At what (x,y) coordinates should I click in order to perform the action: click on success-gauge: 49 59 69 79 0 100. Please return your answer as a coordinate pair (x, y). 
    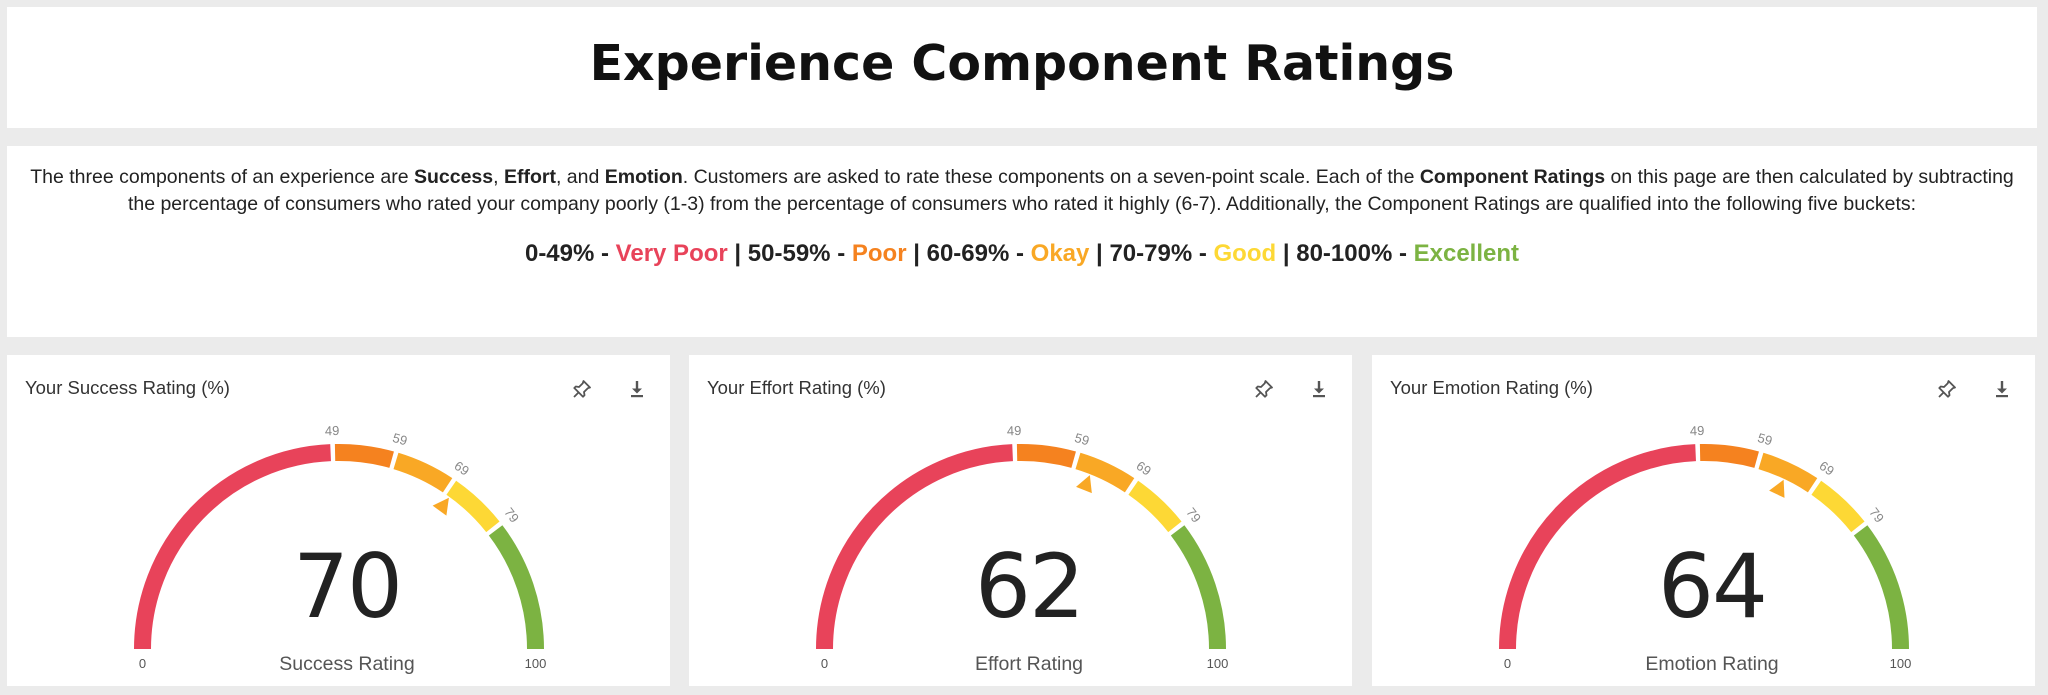
    Looking at the image, I should click on (340, 547).